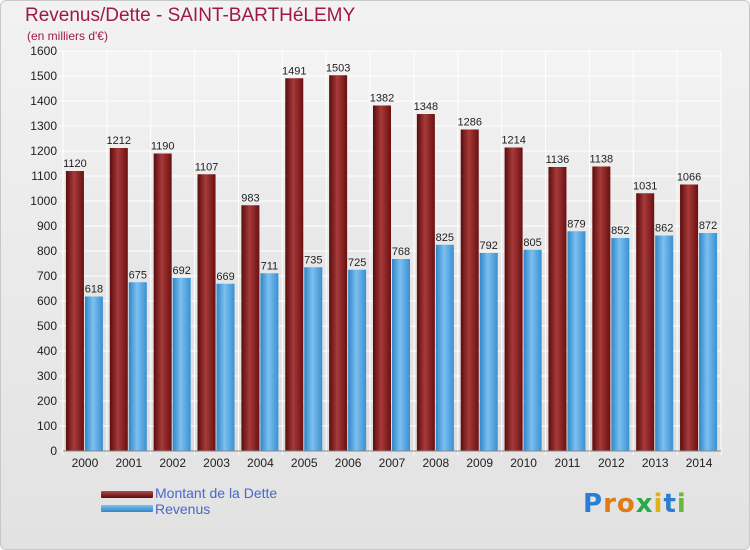  Describe the element at coordinates (338, 68) in the screenshot. I see `data-label-dette: 1503` at that location.